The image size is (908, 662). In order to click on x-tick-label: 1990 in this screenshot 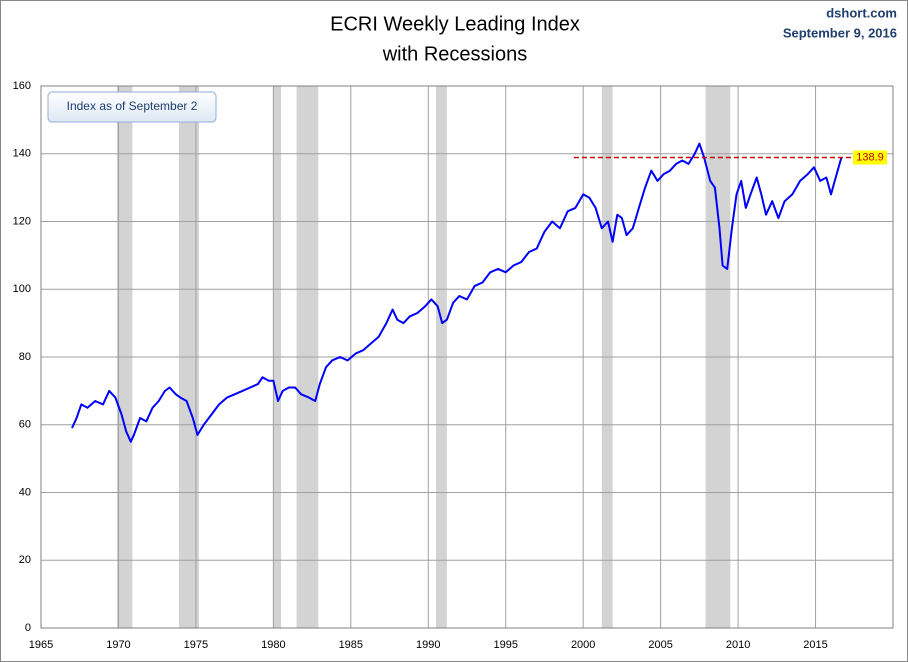, I will do `click(428, 645)`.